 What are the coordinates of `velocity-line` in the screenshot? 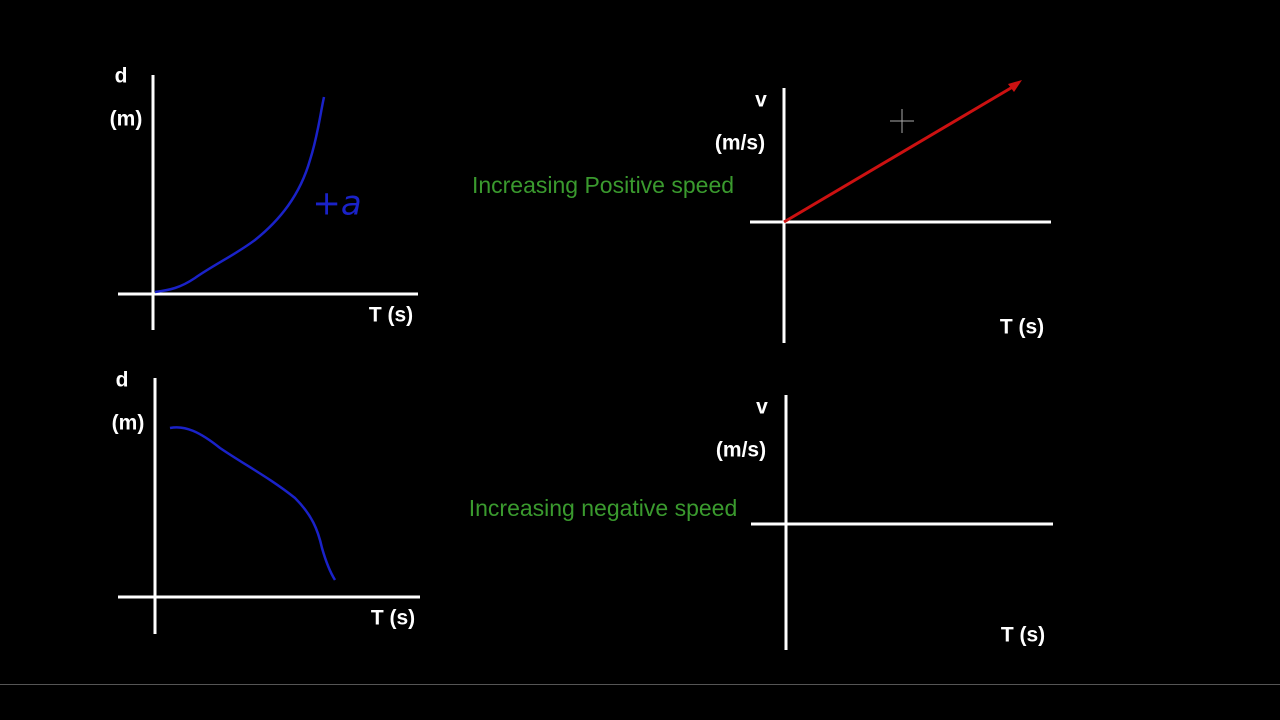 It's located at (900, 153).